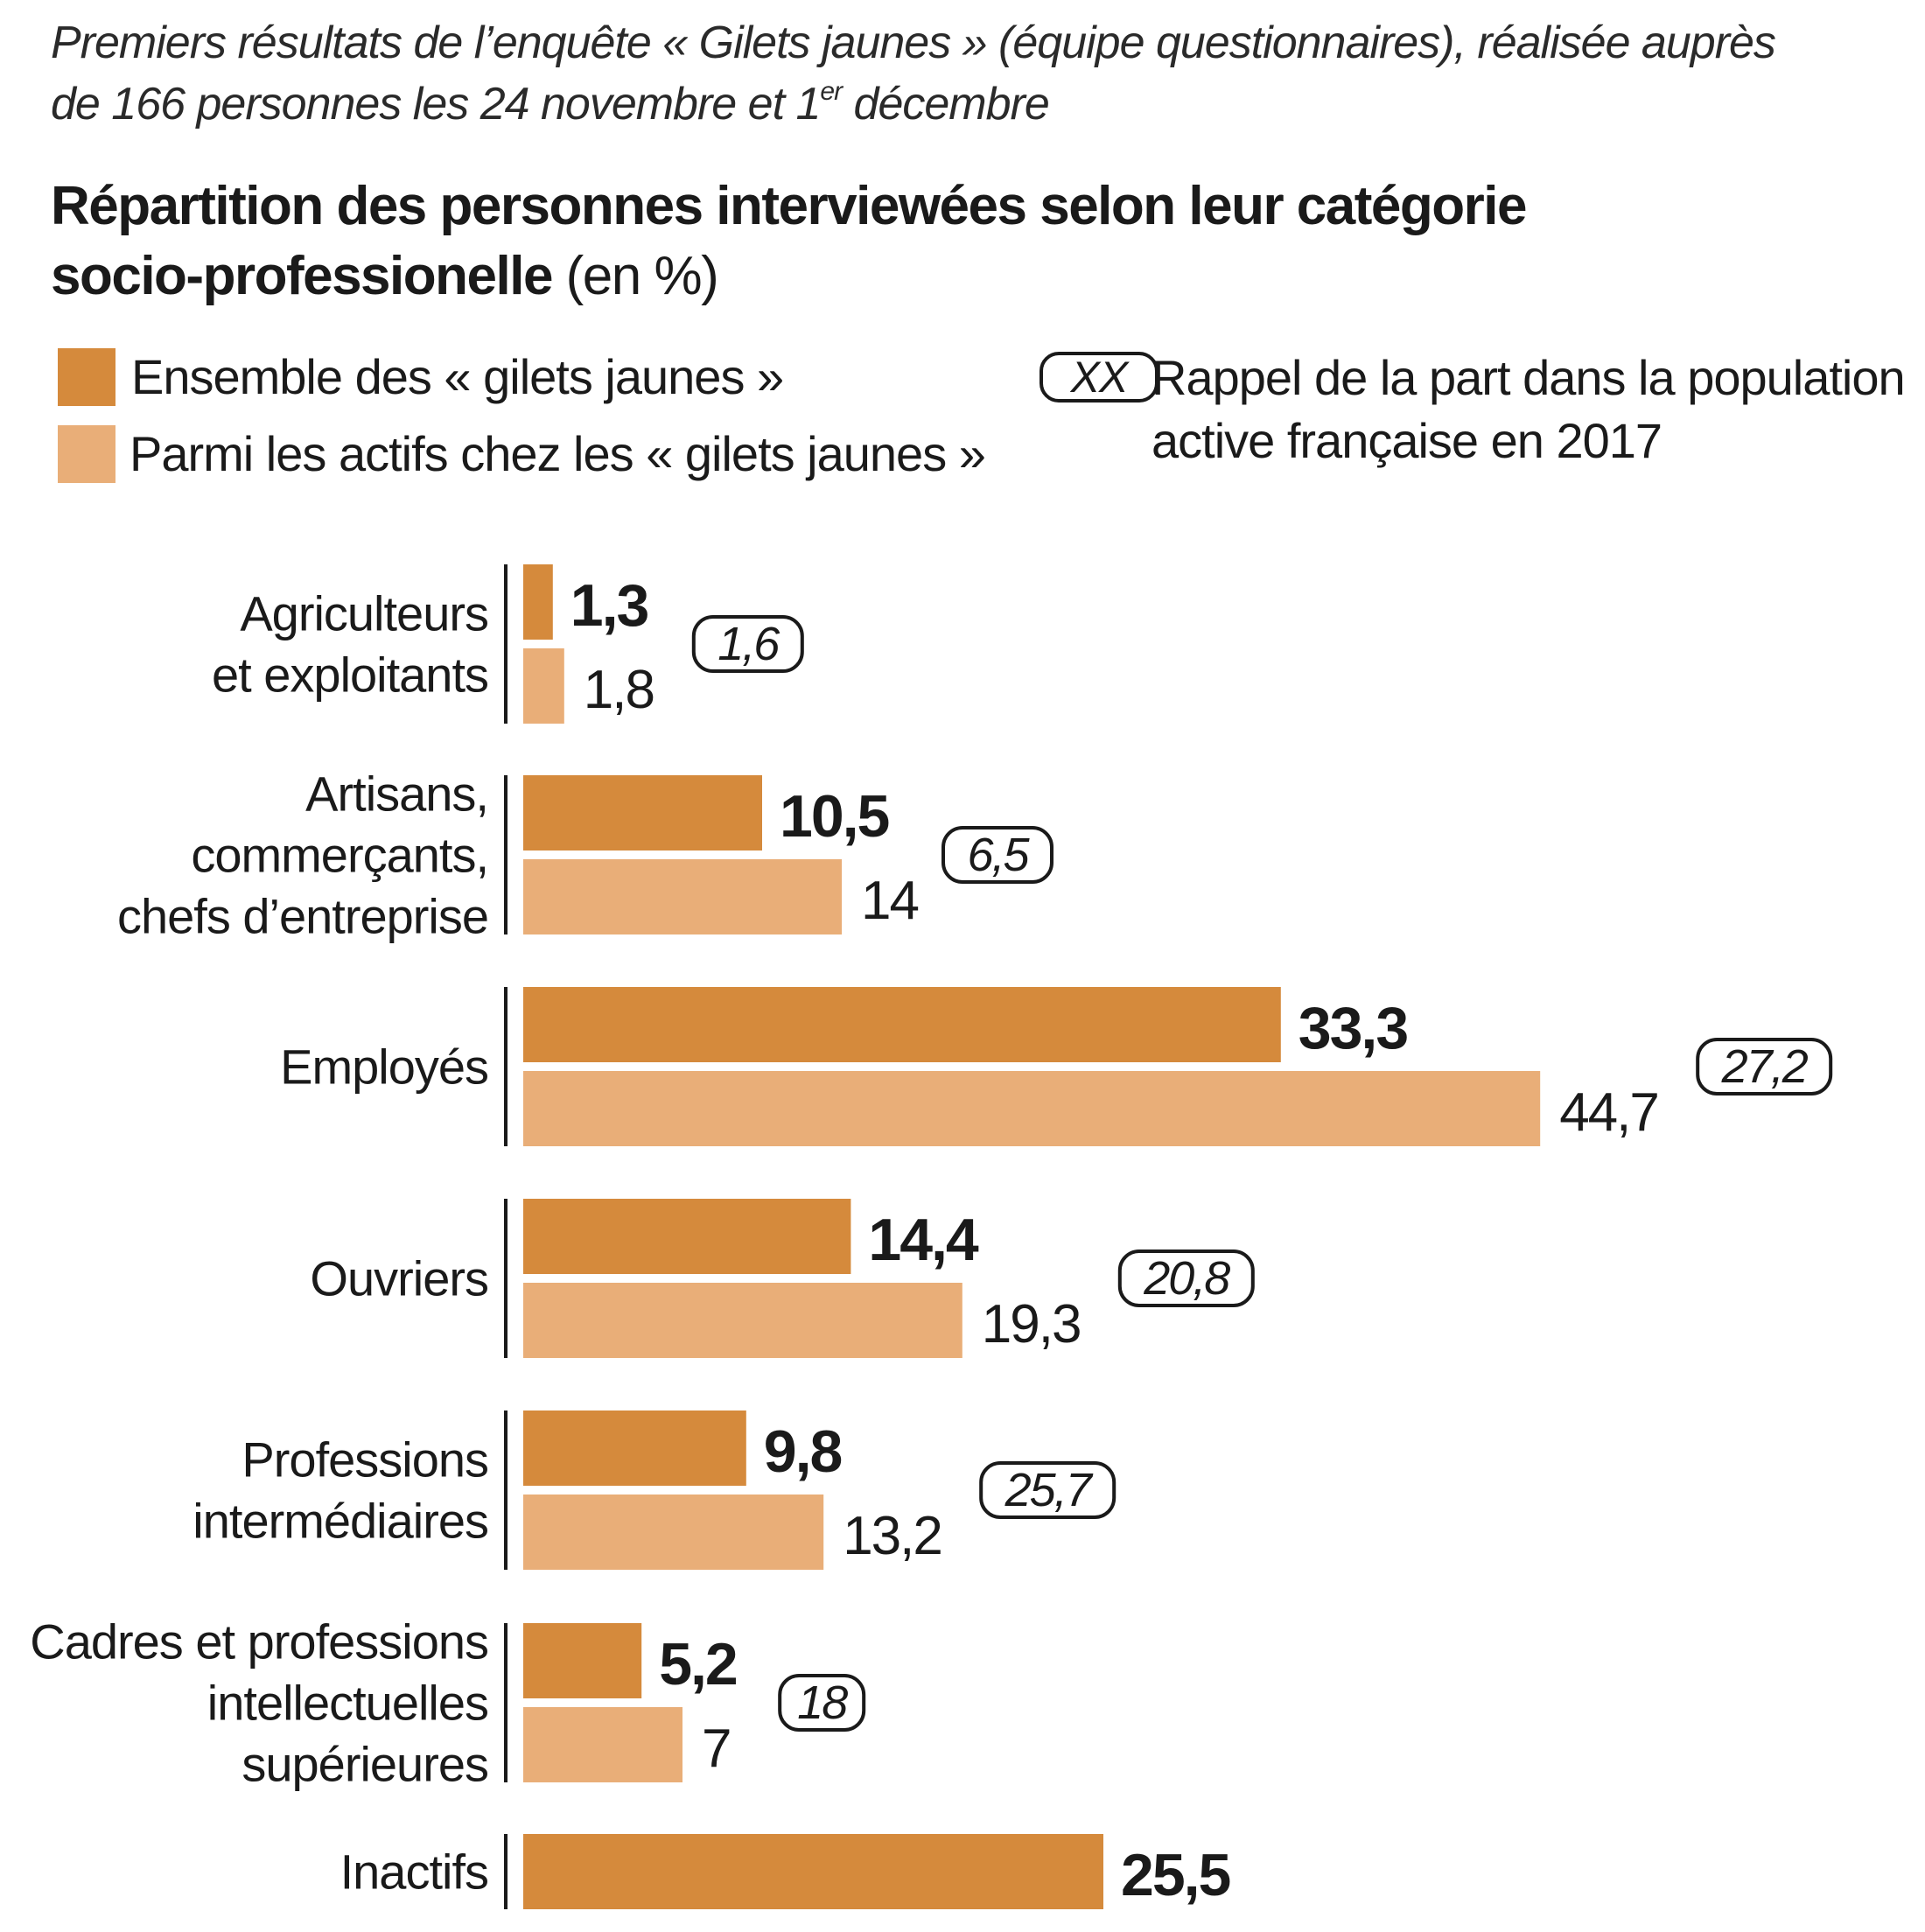 Image resolution: width=1925 pixels, height=1932 pixels. What do you see at coordinates (87, 454) in the screenshot?
I see `legend-swatch-active` at bounding box center [87, 454].